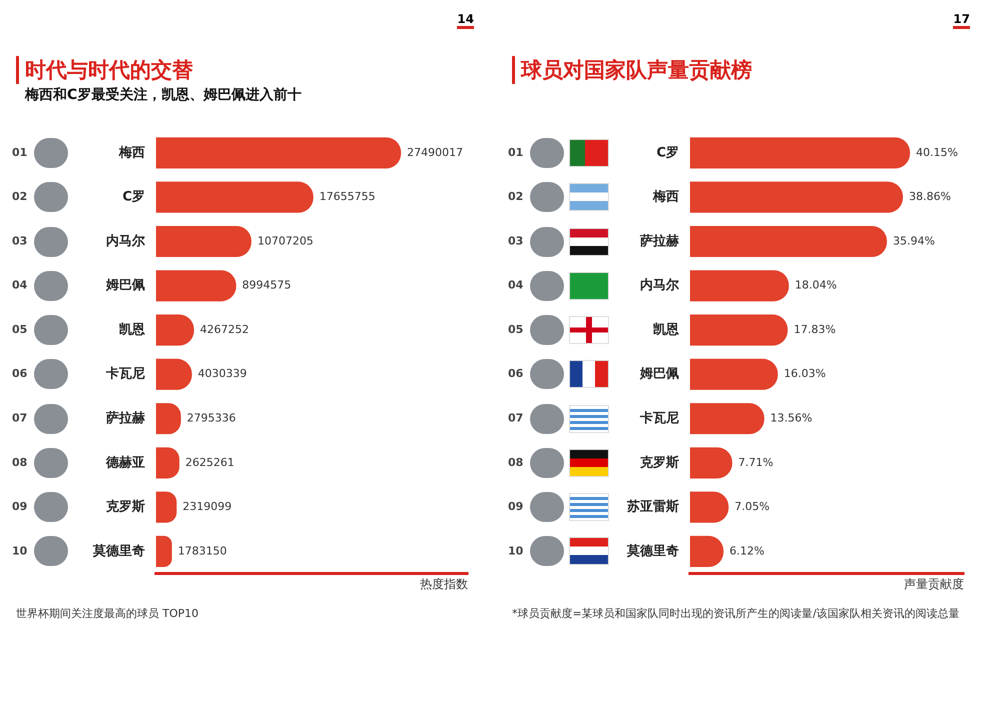 The height and width of the screenshot is (708, 1000). Describe the element at coordinates (267, 285) in the screenshot. I see `data-label: 8994575` at that location.